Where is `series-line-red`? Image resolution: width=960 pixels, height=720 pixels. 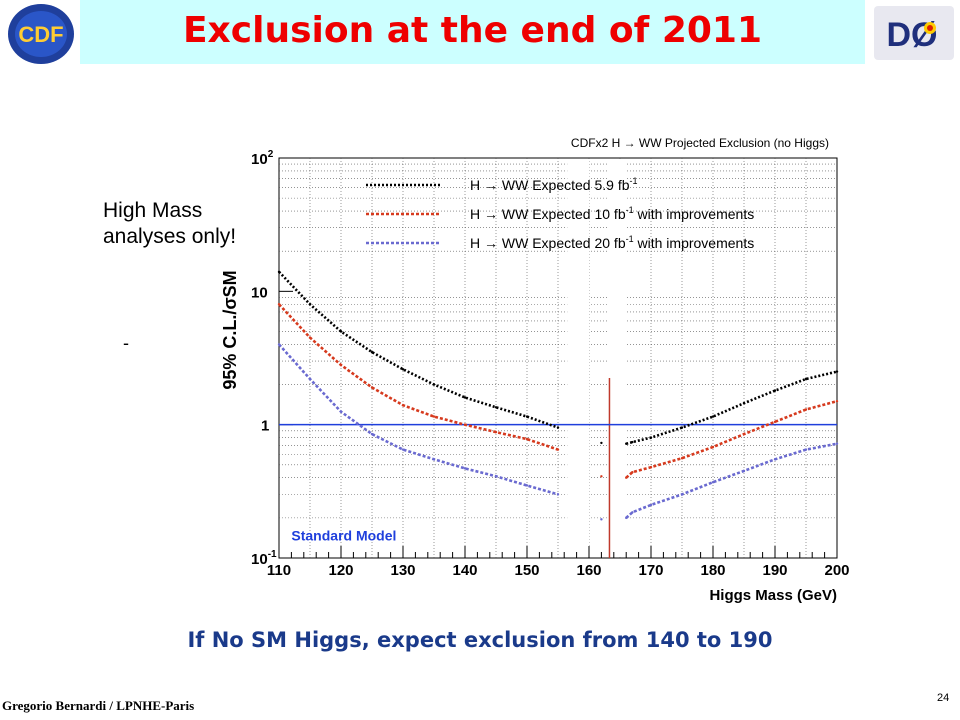
series-line-red is located at coordinates (558, 391).